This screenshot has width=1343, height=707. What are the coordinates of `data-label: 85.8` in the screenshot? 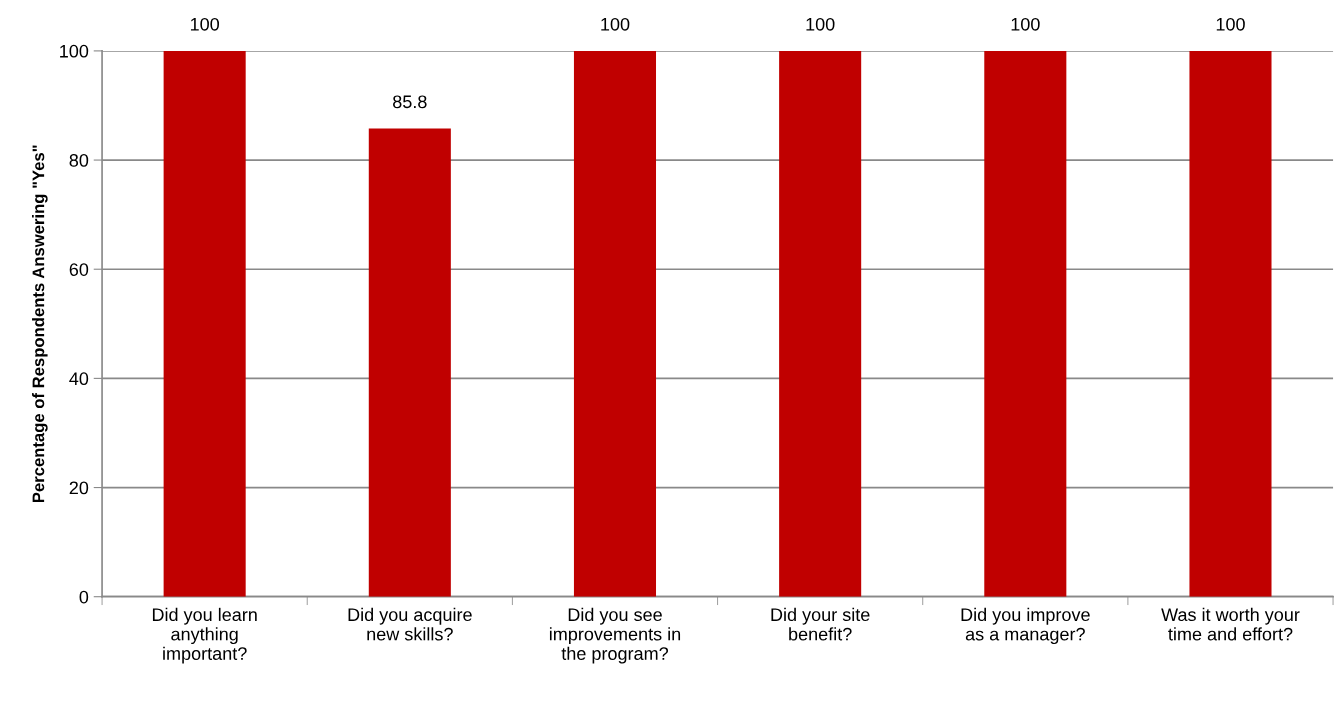 It's located at (410, 102).